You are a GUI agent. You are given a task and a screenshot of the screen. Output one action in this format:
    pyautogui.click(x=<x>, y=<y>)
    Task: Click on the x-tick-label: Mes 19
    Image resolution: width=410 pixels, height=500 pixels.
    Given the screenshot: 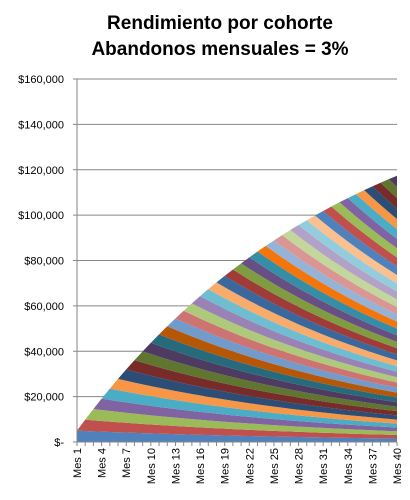 What is the action you would take?
    pyautogui.click(x=226, y=466)
    